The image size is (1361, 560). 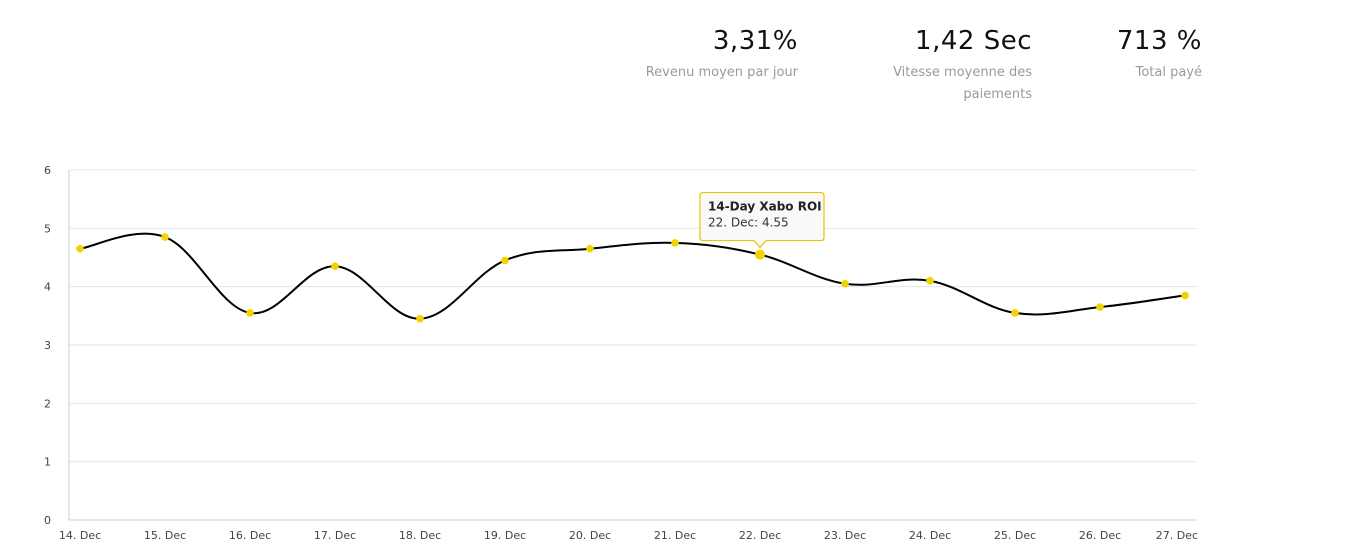 I want to click on x-tick-label: 19. Dec, so click(x=505, y=535).